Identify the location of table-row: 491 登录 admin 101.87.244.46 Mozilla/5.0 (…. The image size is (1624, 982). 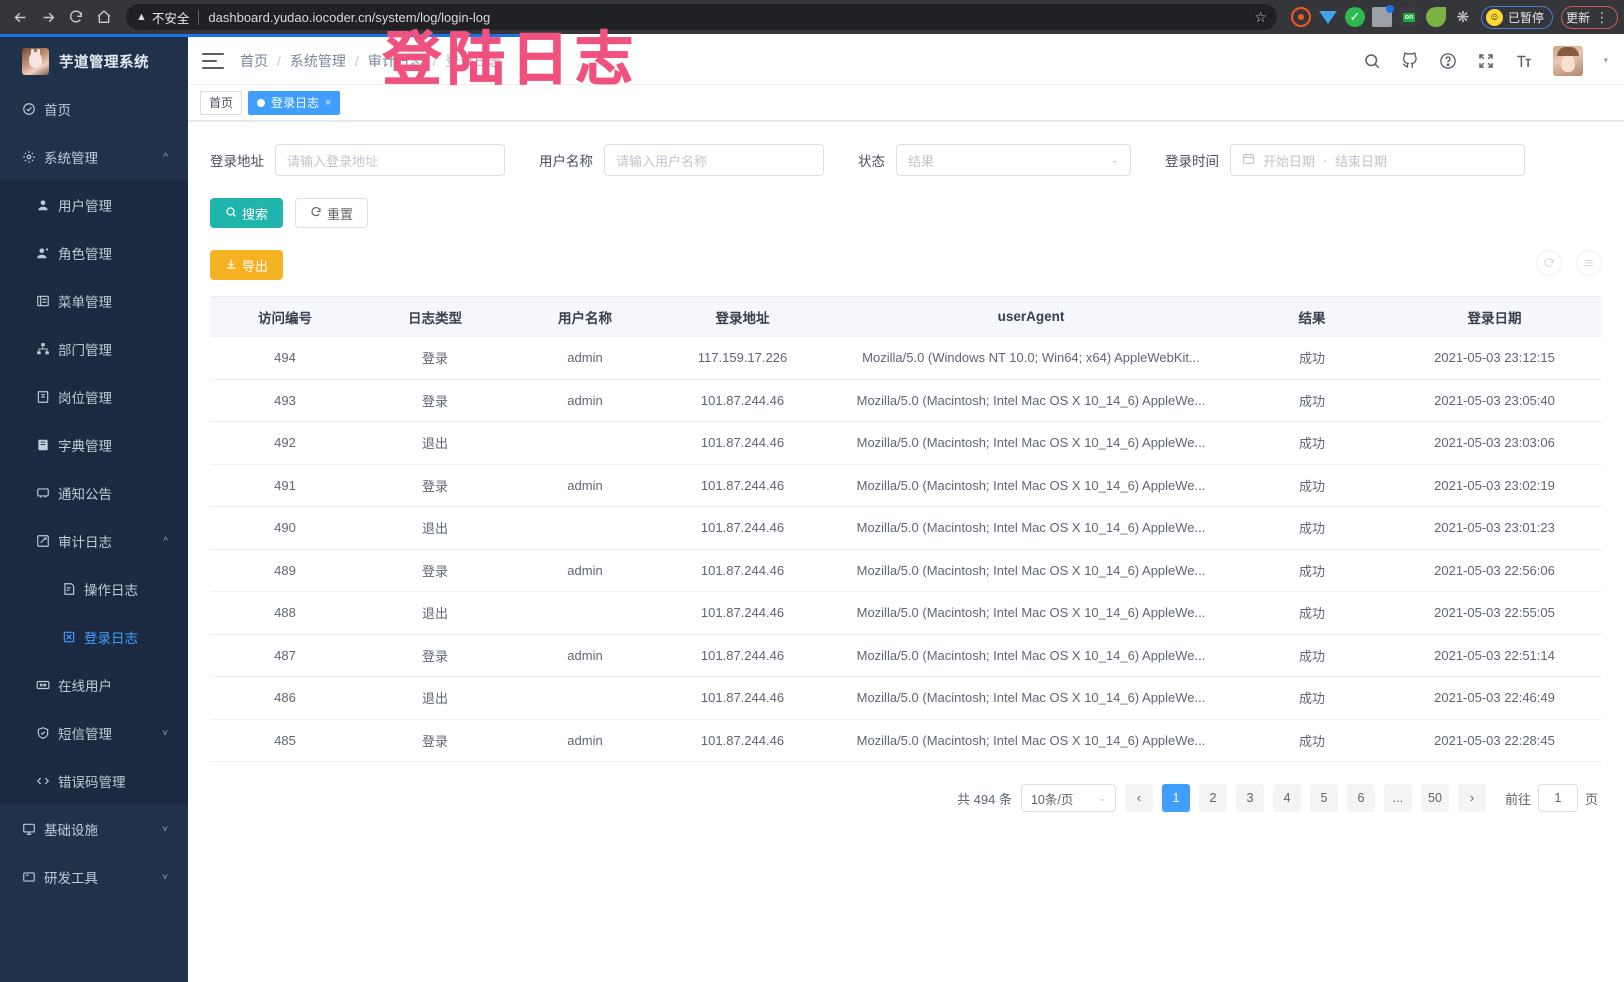
(906, 485).